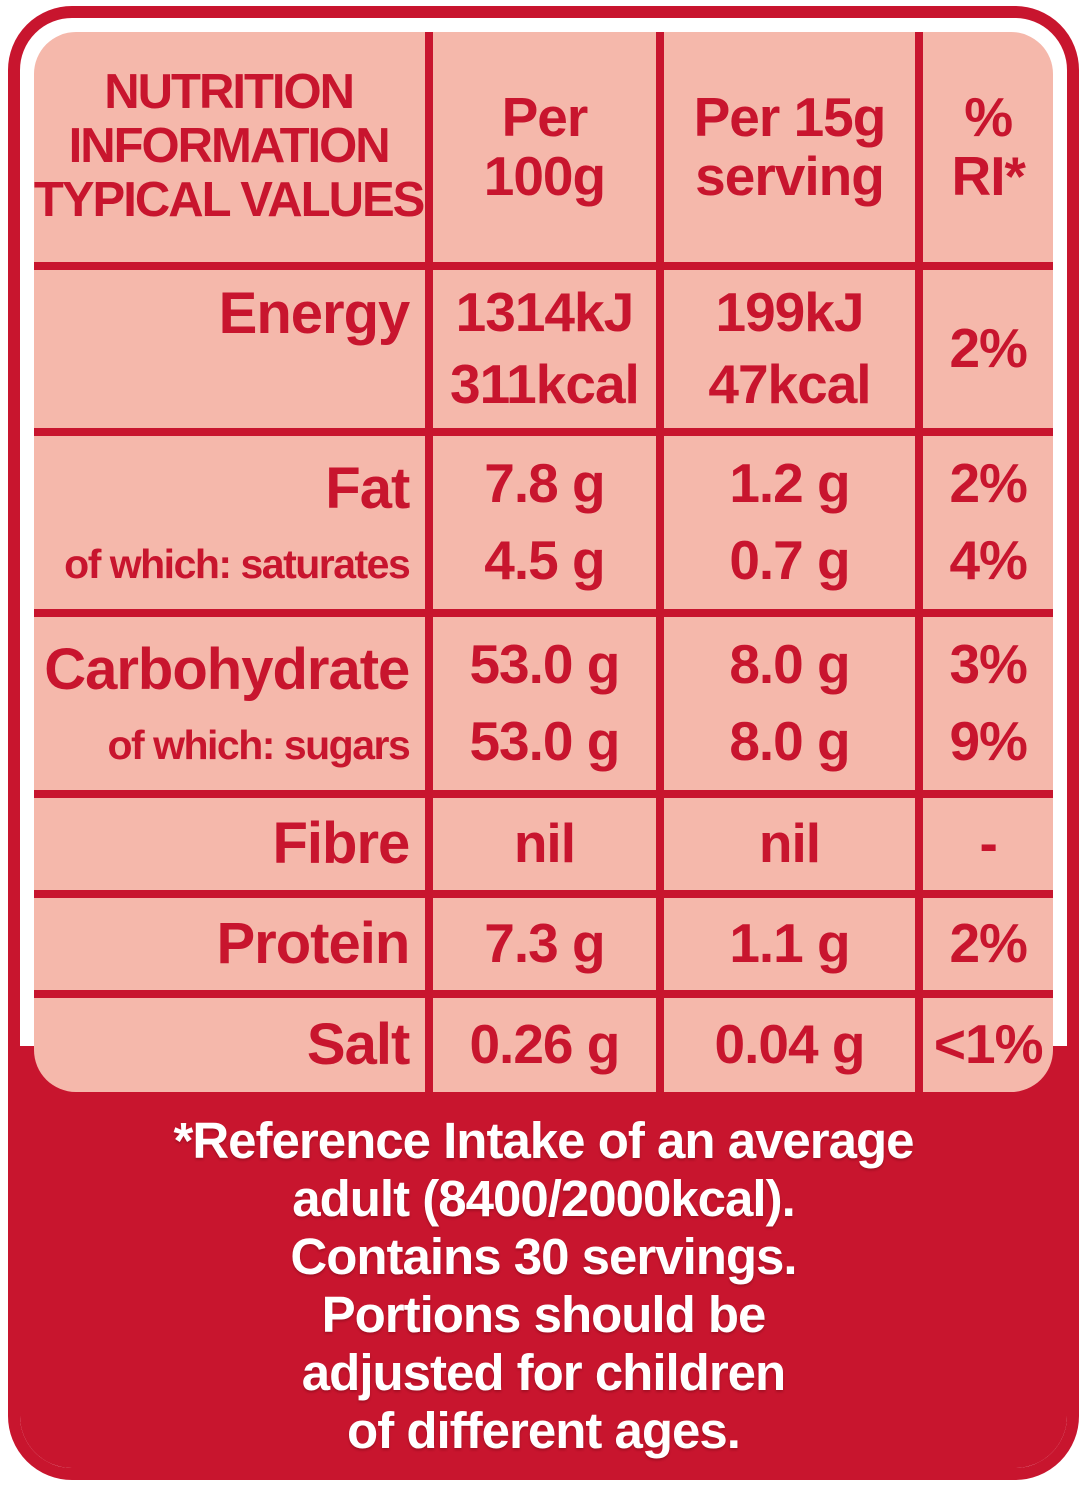 The height and width of the screenshot is (1500, 1087). Describe the element at coordinates (367, 489) in the screenshot. I see `nutrient-name: Fat` at that location.